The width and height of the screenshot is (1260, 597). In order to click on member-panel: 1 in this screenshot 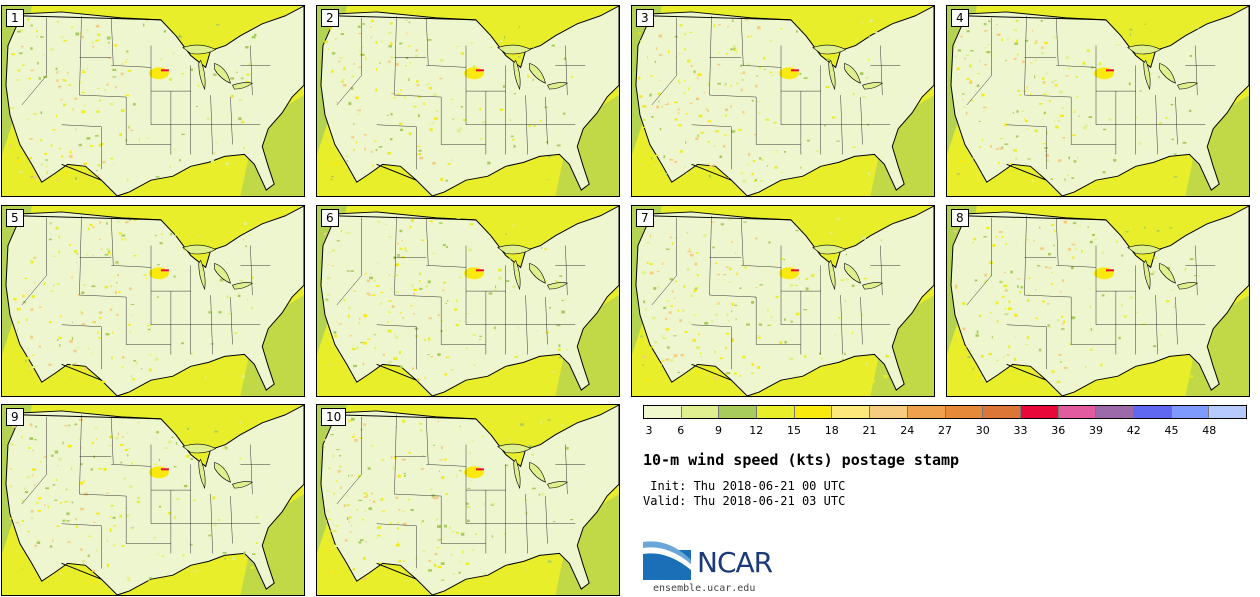, I will do `click(153, 101)`.